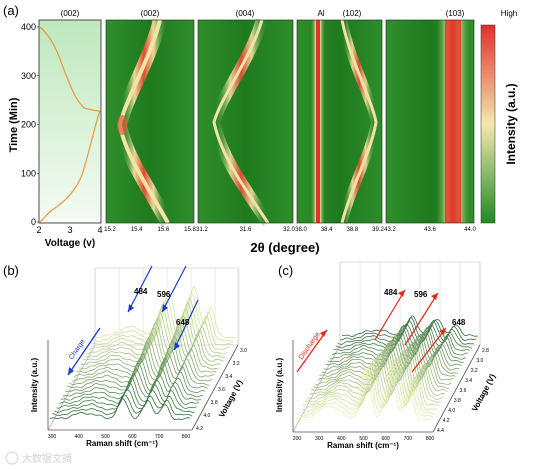 Image resolution: width=554 pixels, height=469 pixels. What do you see at coordinates (177, 346) in the screenshot?
I see `peak-648-arrow-b-head` at bounding box center [177, 346].